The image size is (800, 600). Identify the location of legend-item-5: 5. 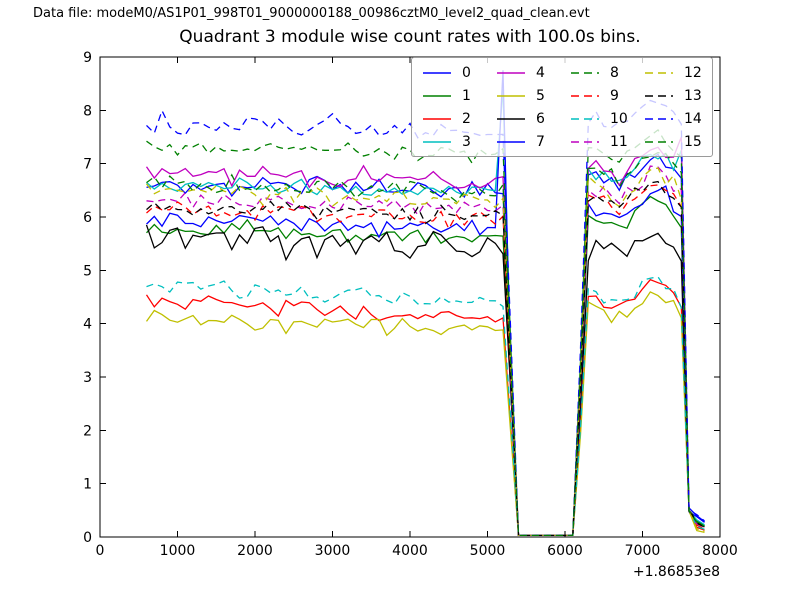
(525, 95).